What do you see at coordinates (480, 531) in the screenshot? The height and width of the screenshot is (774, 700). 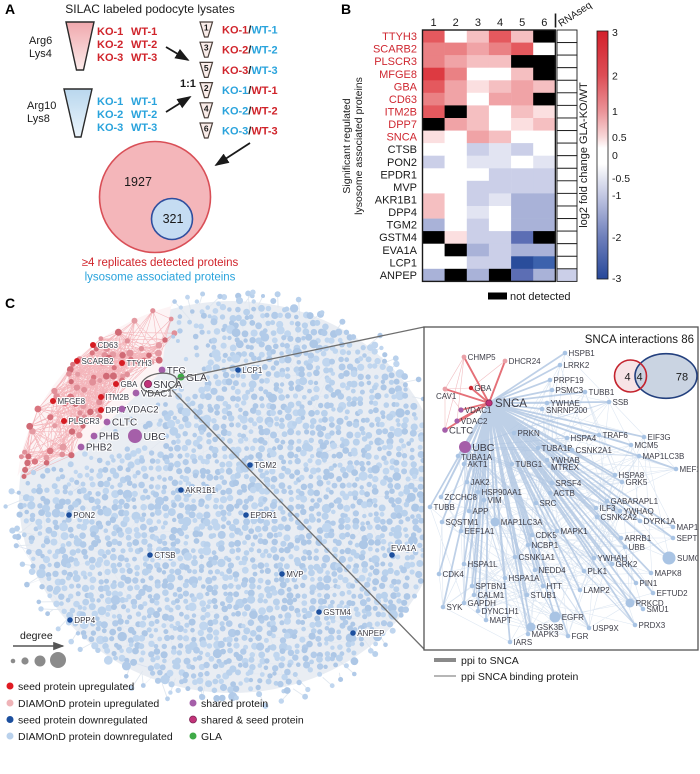 I see `svg-text: EEF1A1` at bounding box center [480, 531].